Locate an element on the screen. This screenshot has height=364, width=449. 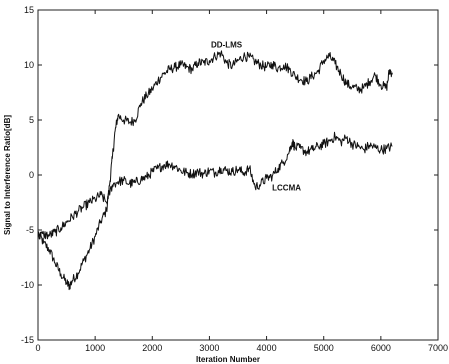
x-tick-label: 4000 is located at coordinates (267, 348).